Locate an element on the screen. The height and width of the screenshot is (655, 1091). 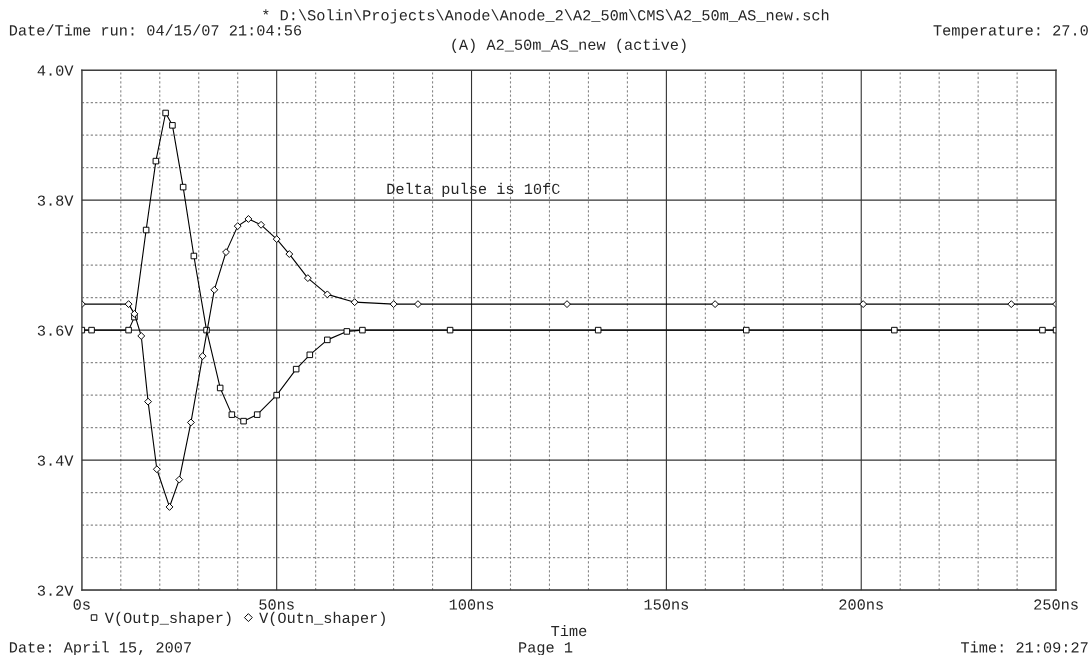
y-tick-label: 4.0V is located at coordinates (55, 70).